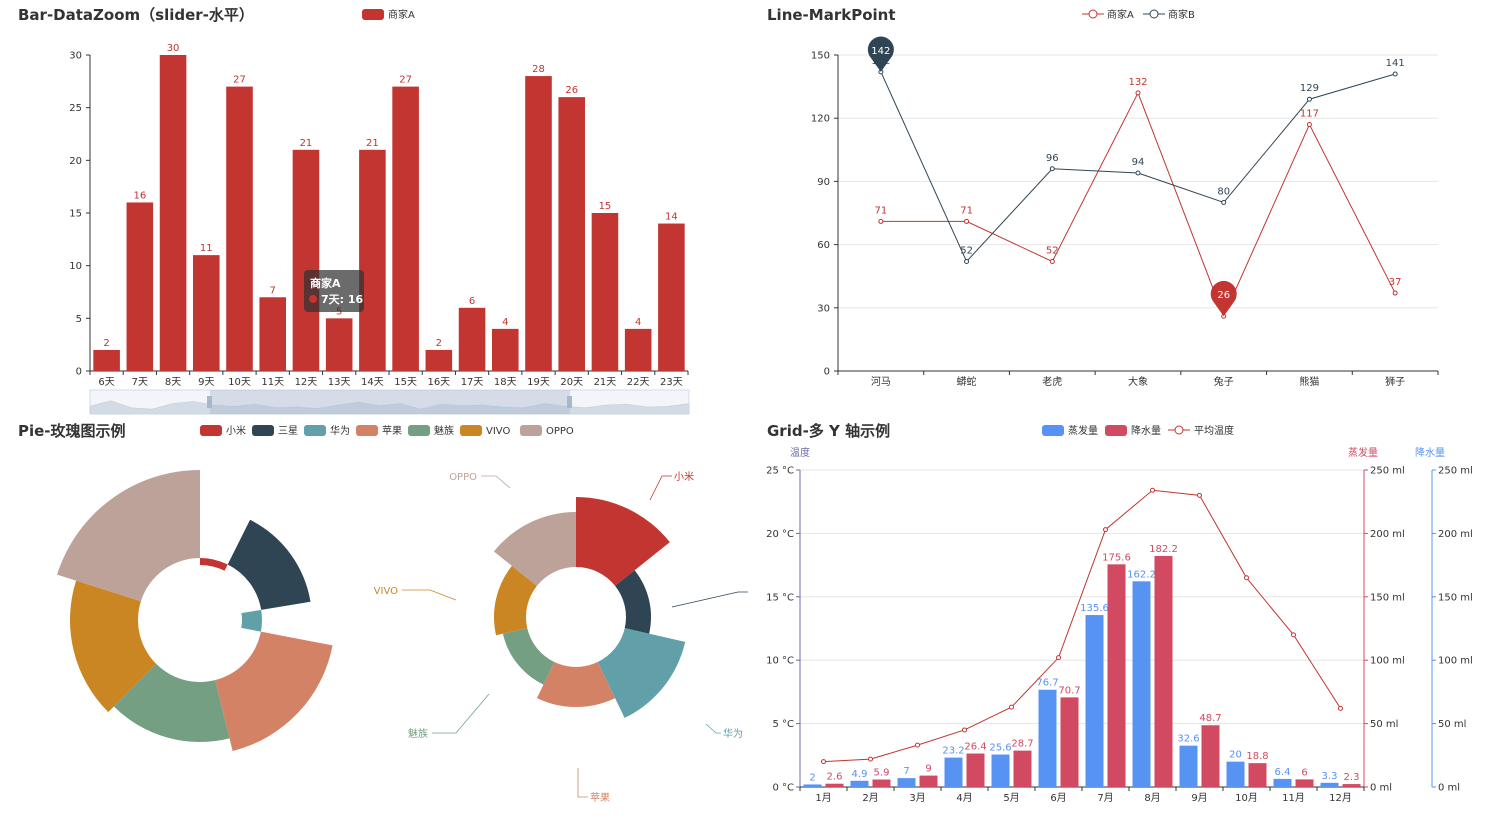 The image size is (1501, 820). I want to click on grid-legend-temp: 平均温度, so click(1201, 430).